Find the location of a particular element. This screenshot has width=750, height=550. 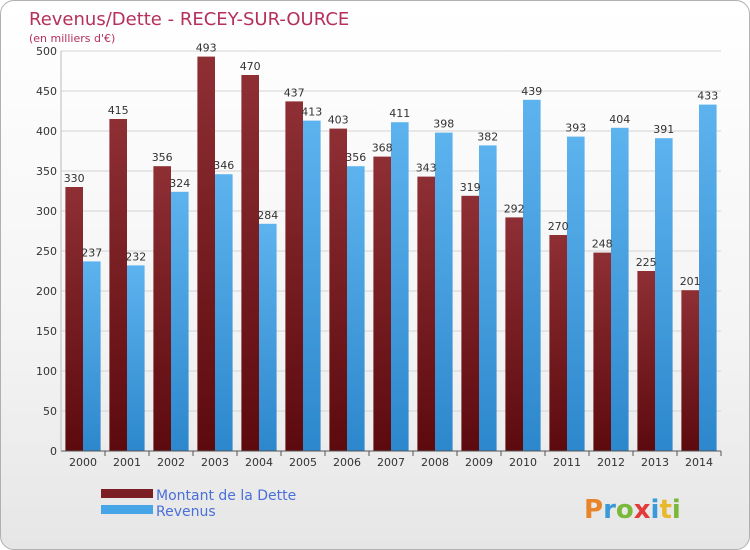

legend-label-dette: Montant de la Dette is located at coordinates (226, 496).